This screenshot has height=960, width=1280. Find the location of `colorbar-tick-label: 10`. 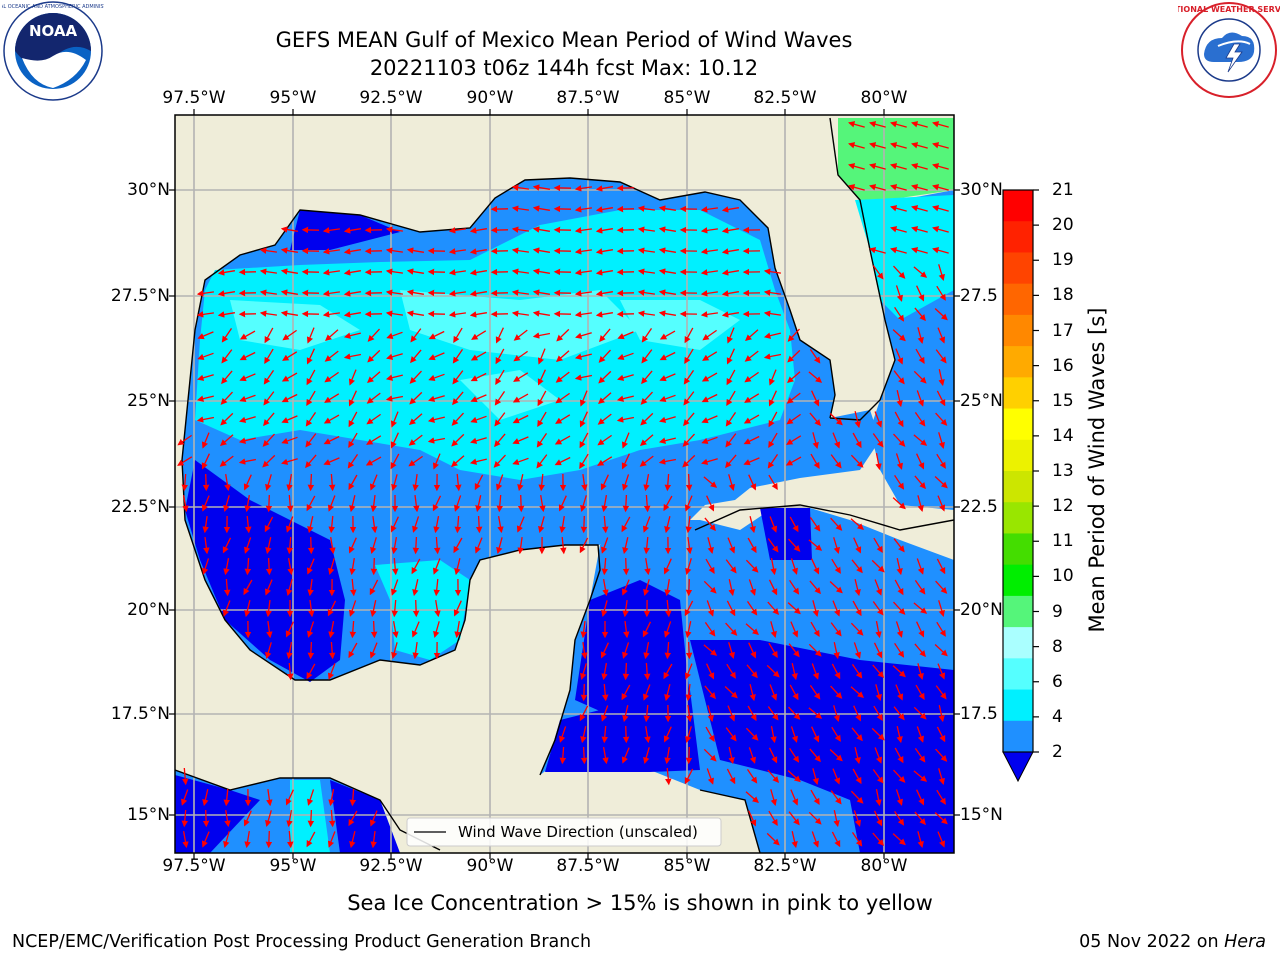

colorbar-tick-label: 10 is located at coordinates (1063, 576).